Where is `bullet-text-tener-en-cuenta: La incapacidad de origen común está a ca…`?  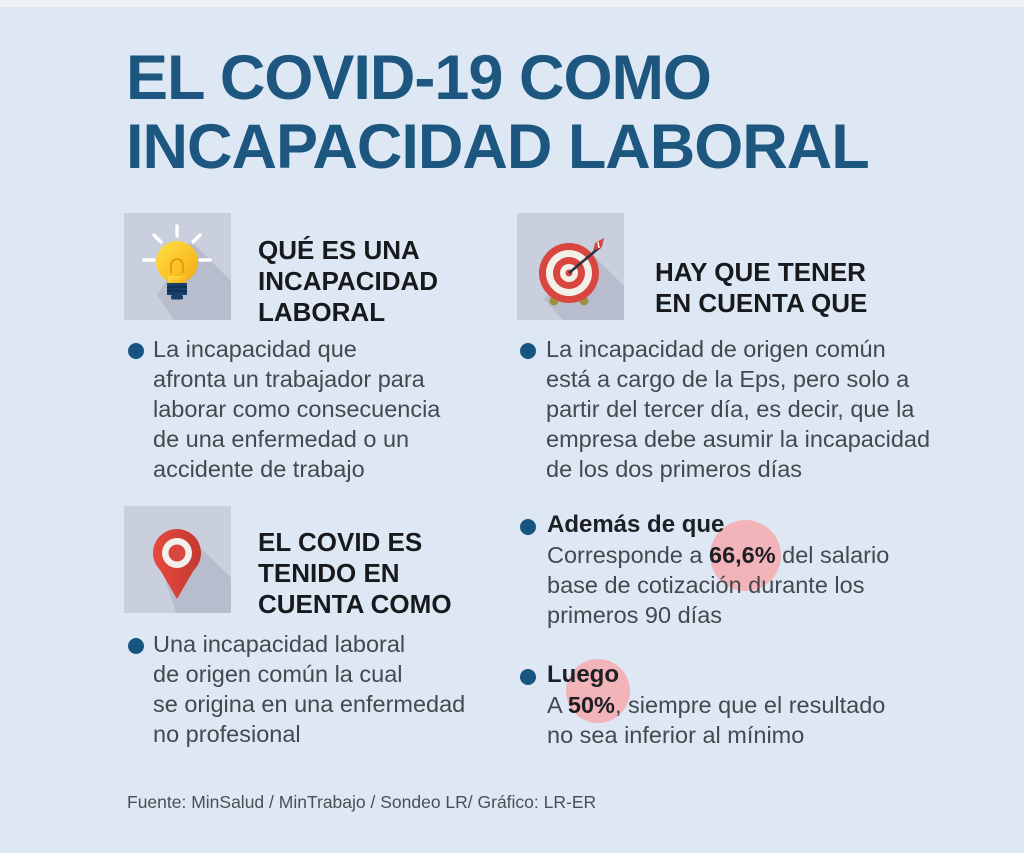
bullet-text-tener-en-cuenta: La incapacidad de origen común está a ca… is located at coordinates (738, 409).